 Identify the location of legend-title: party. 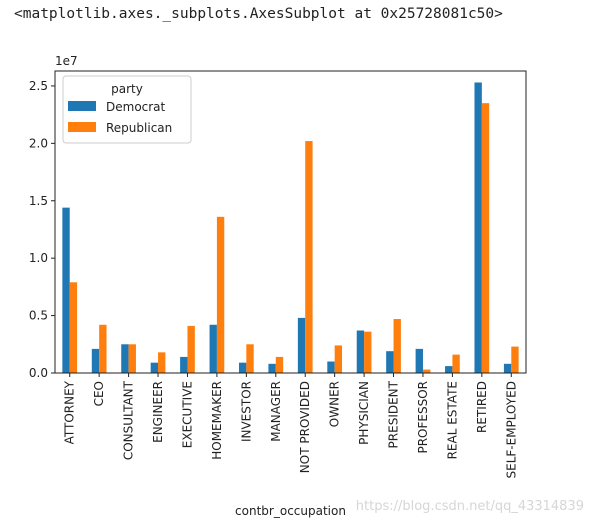
(127, 89).